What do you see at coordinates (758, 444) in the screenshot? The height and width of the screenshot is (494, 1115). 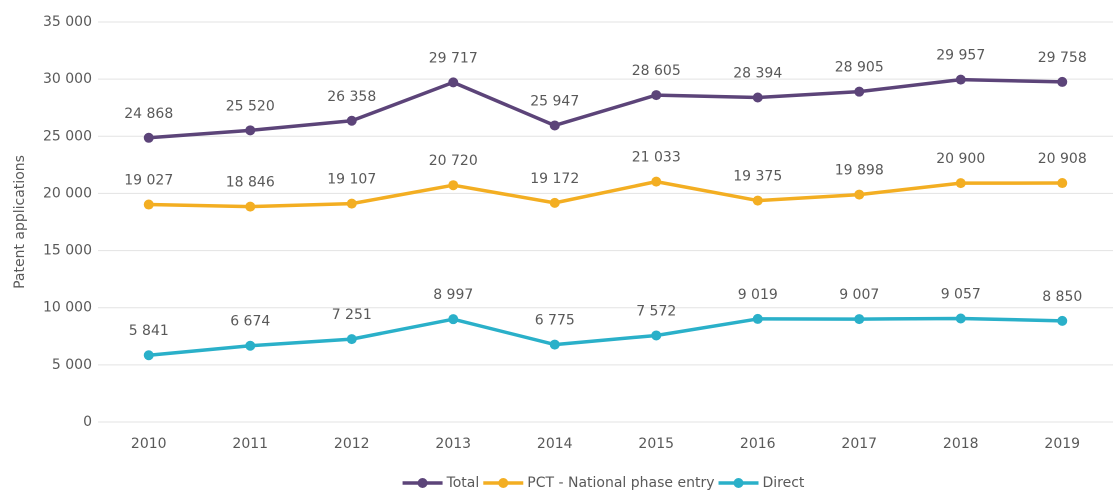 I see `x-tick-label: 2016` at bounding box center [758, 444].